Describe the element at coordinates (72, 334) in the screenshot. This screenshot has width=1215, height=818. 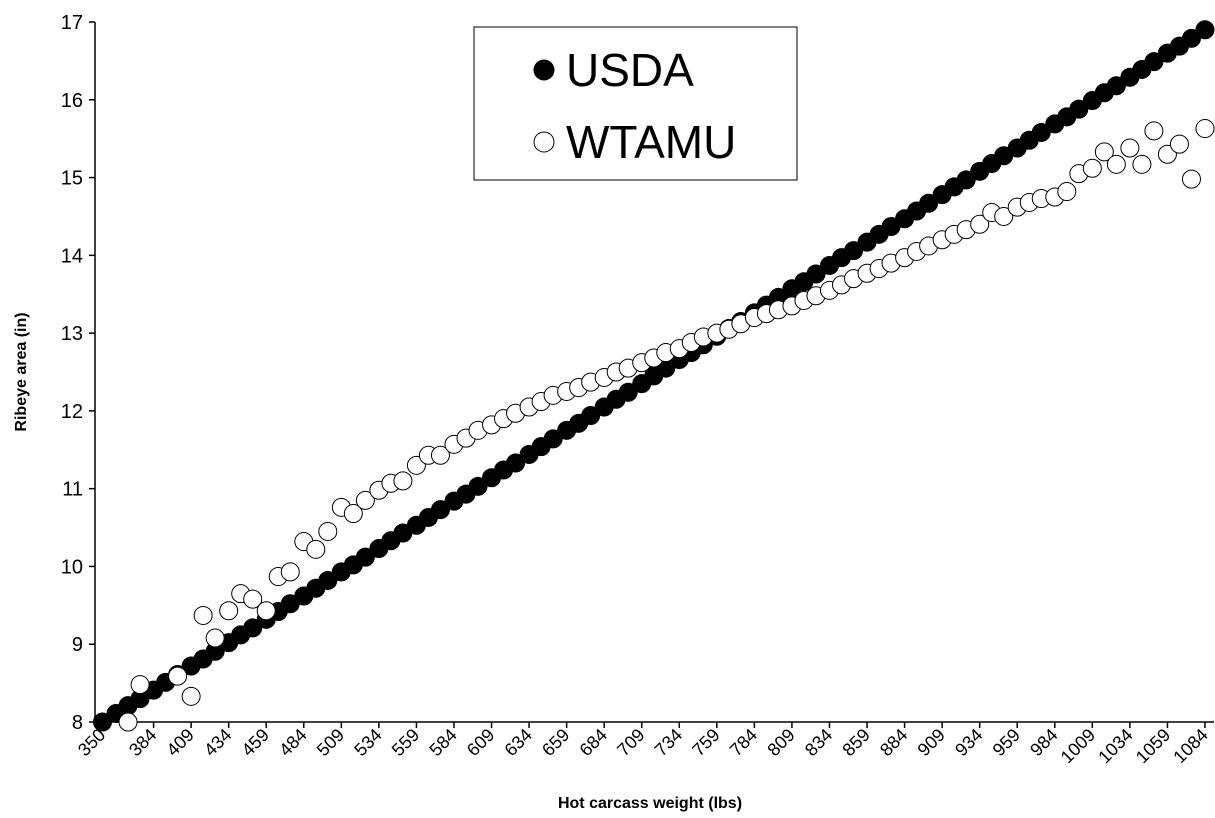
I see `y-tick-label: 13` at that location.